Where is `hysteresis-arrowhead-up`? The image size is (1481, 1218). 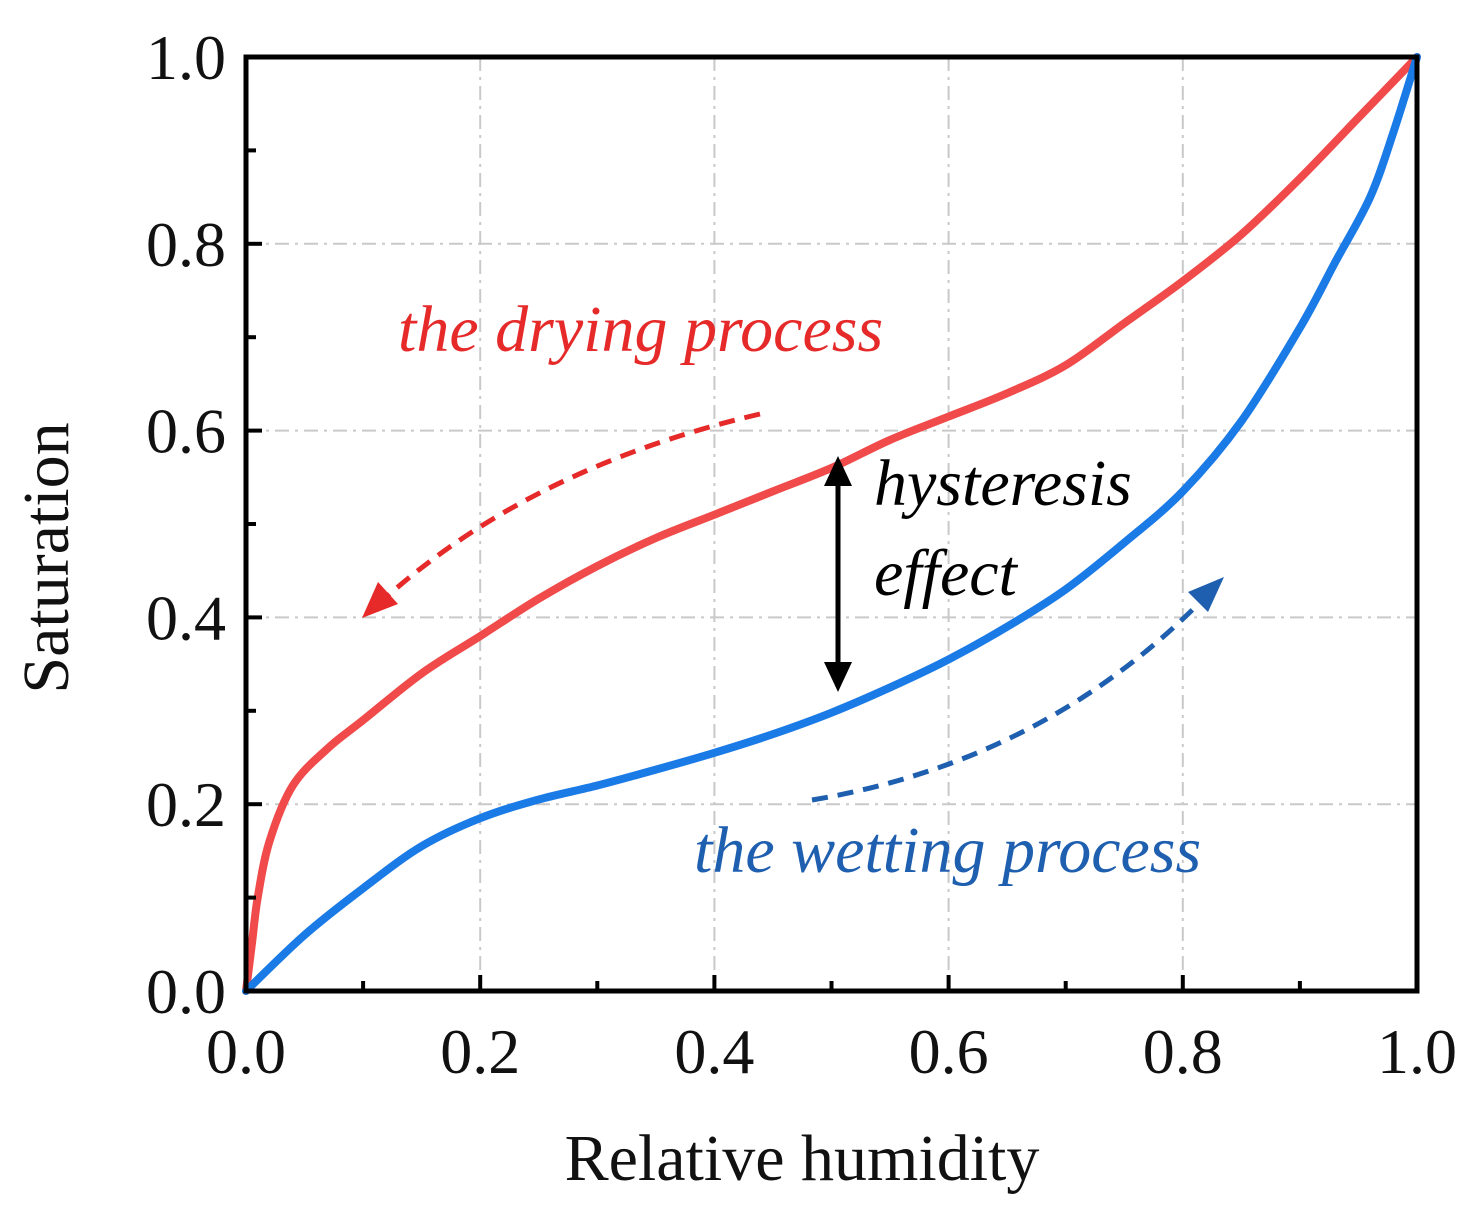
hysteresis-arrowhead-up is located at coordinates (838, 471).